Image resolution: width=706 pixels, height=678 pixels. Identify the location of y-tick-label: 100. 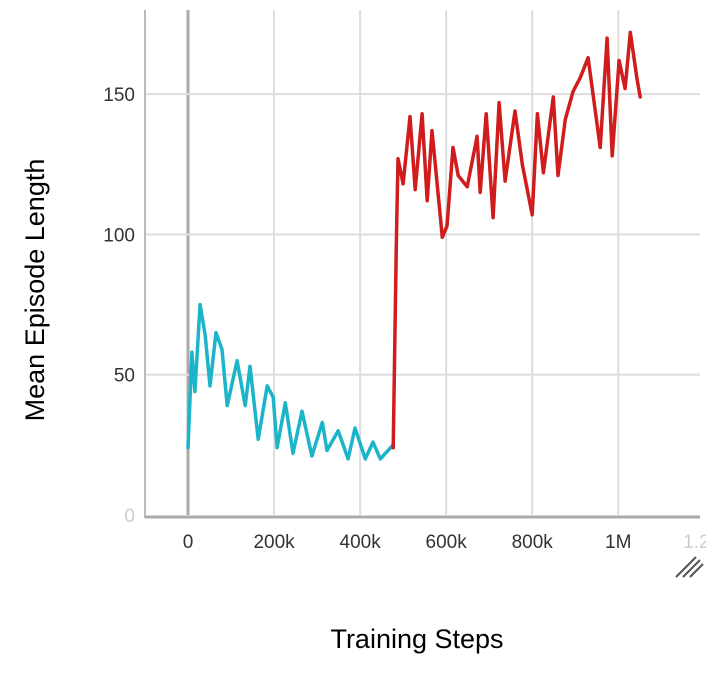
(119, 235).